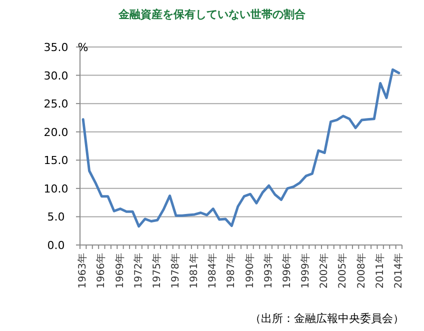  I want to click on y-axis-title: %, so click(83, 47).